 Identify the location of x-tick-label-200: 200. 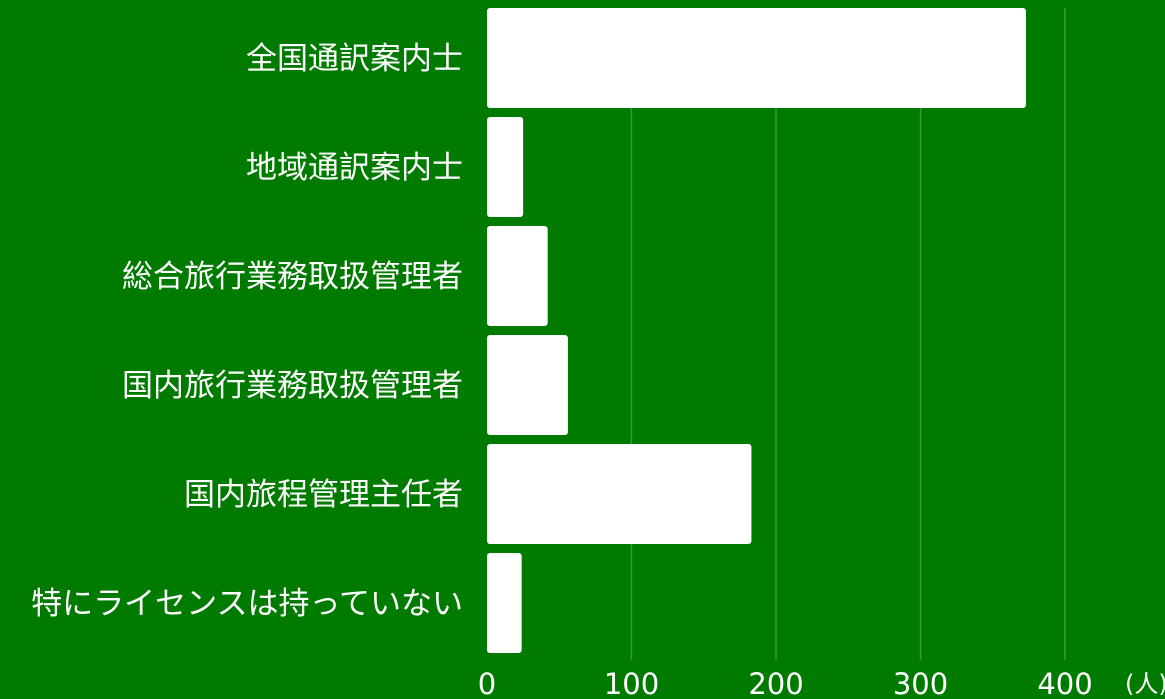
(775, 683).